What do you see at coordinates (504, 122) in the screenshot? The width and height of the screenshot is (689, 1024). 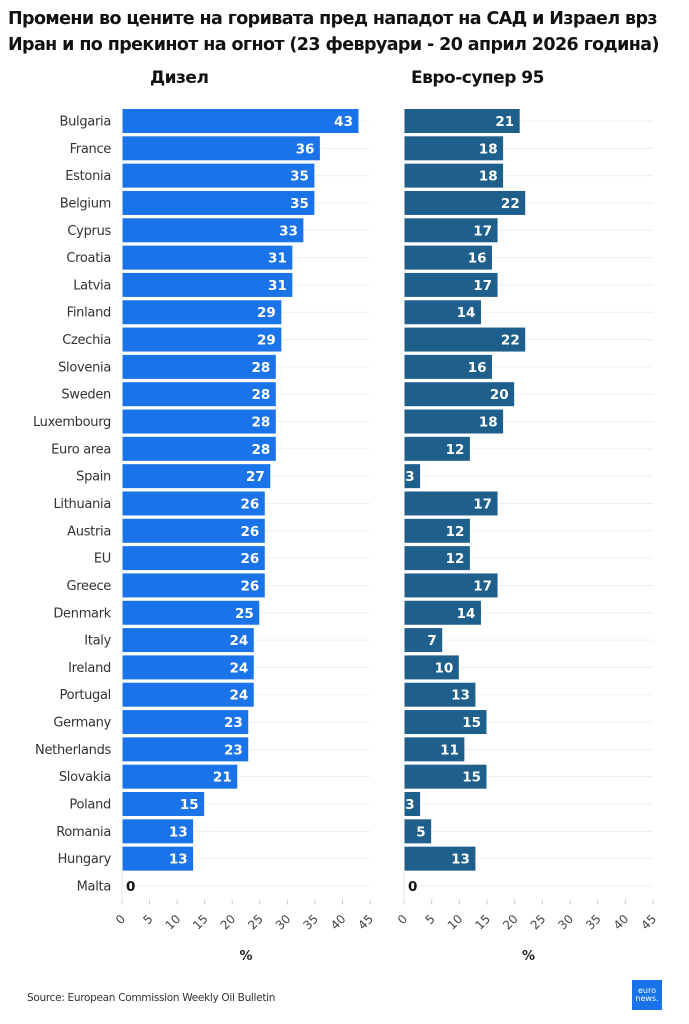 I see `data-label: 21` at bounding box center [504, 122].